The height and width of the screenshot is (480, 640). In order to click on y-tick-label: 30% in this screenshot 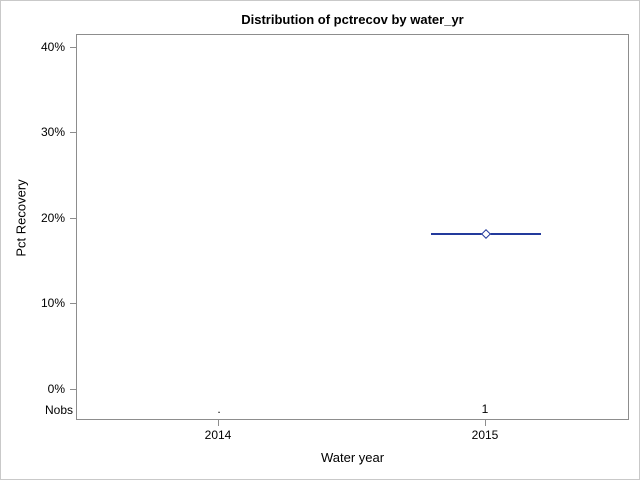, I will do `click(52, 132)`.